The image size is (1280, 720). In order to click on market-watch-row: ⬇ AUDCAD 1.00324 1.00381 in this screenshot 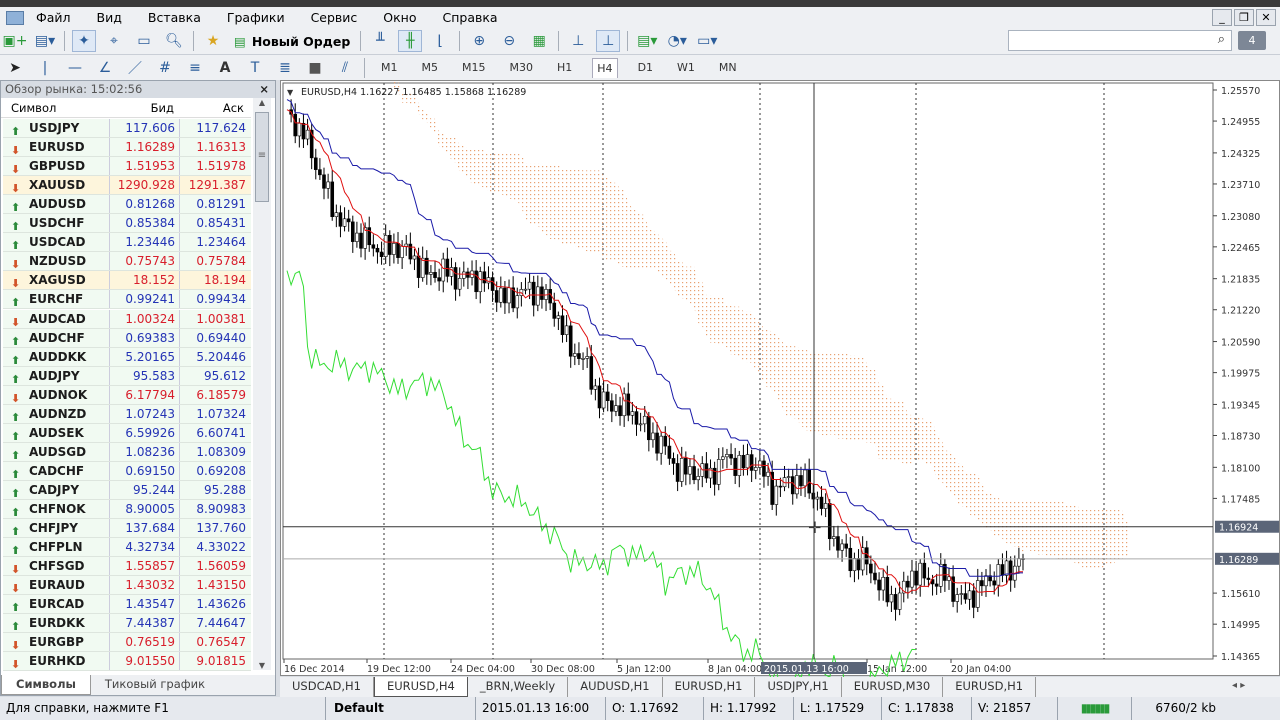, I will do `click(127, 319)`.